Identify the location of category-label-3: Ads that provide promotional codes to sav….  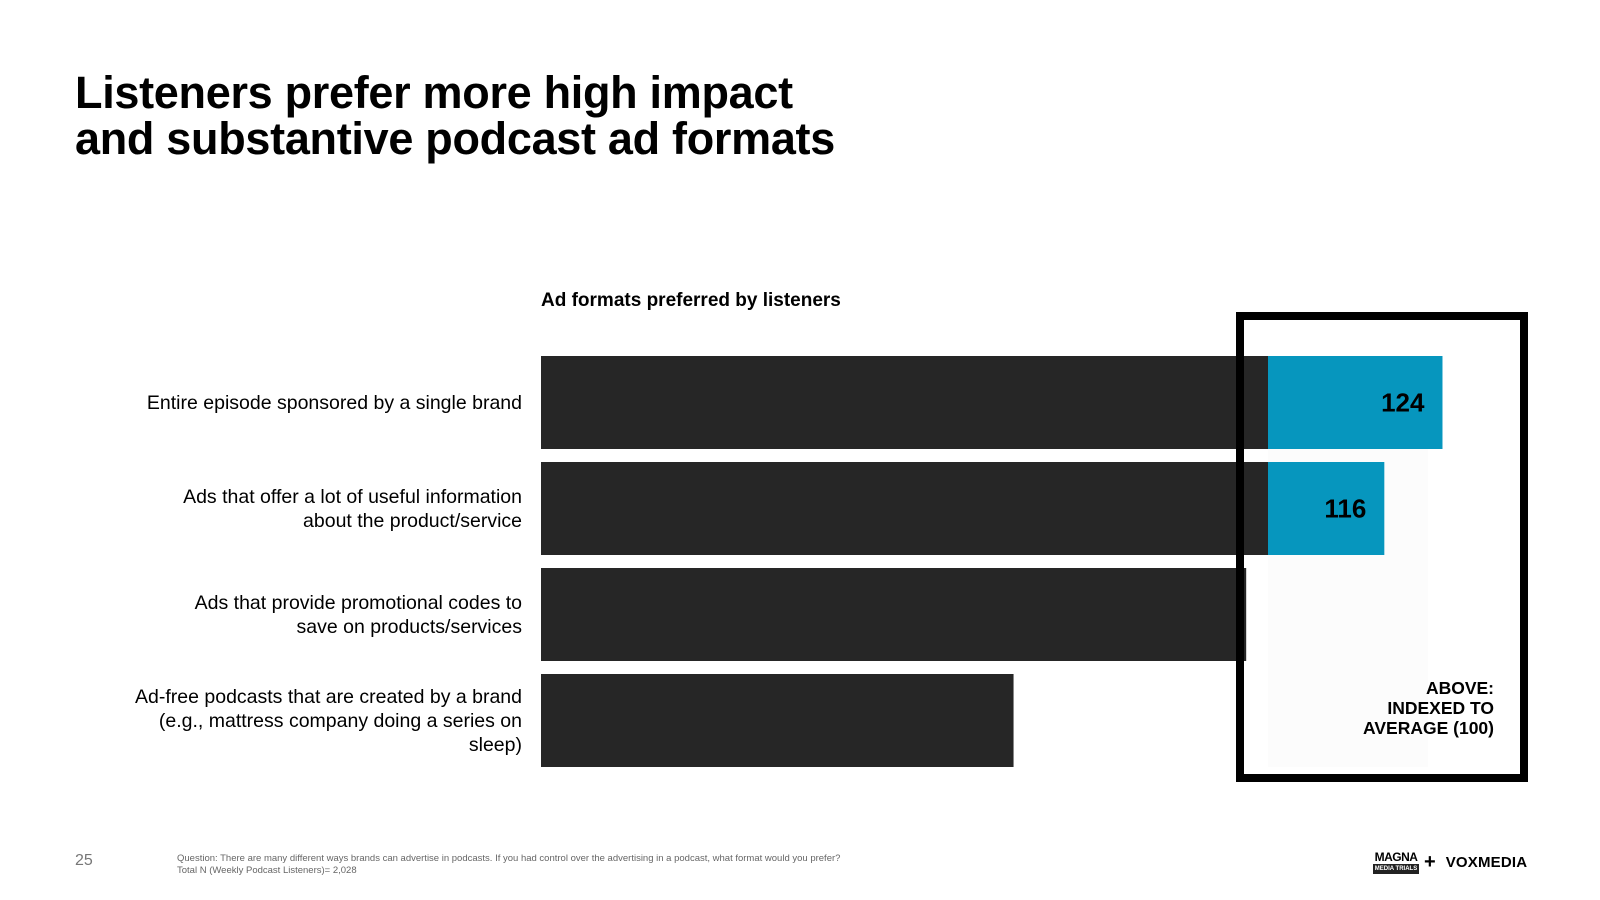
(307, 615).